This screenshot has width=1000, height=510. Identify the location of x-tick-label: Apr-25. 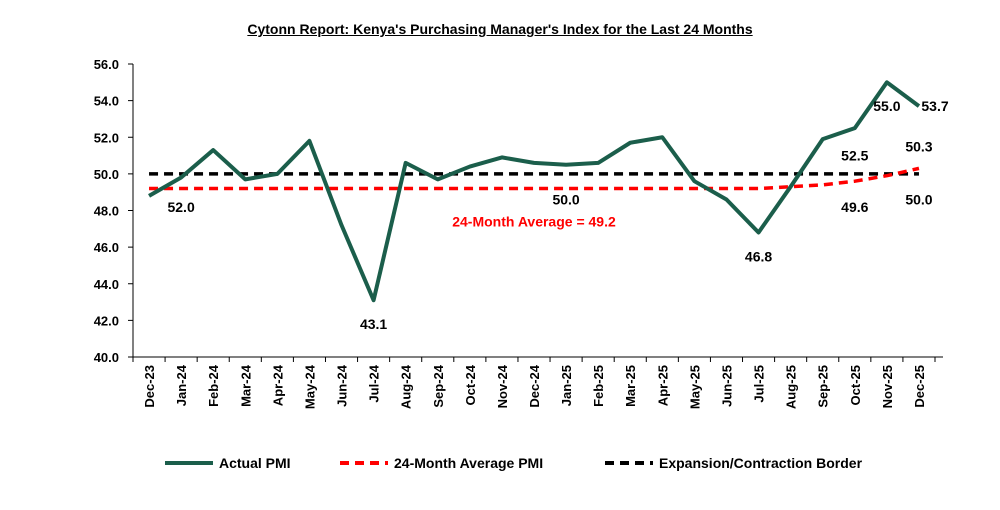
(662, 385).